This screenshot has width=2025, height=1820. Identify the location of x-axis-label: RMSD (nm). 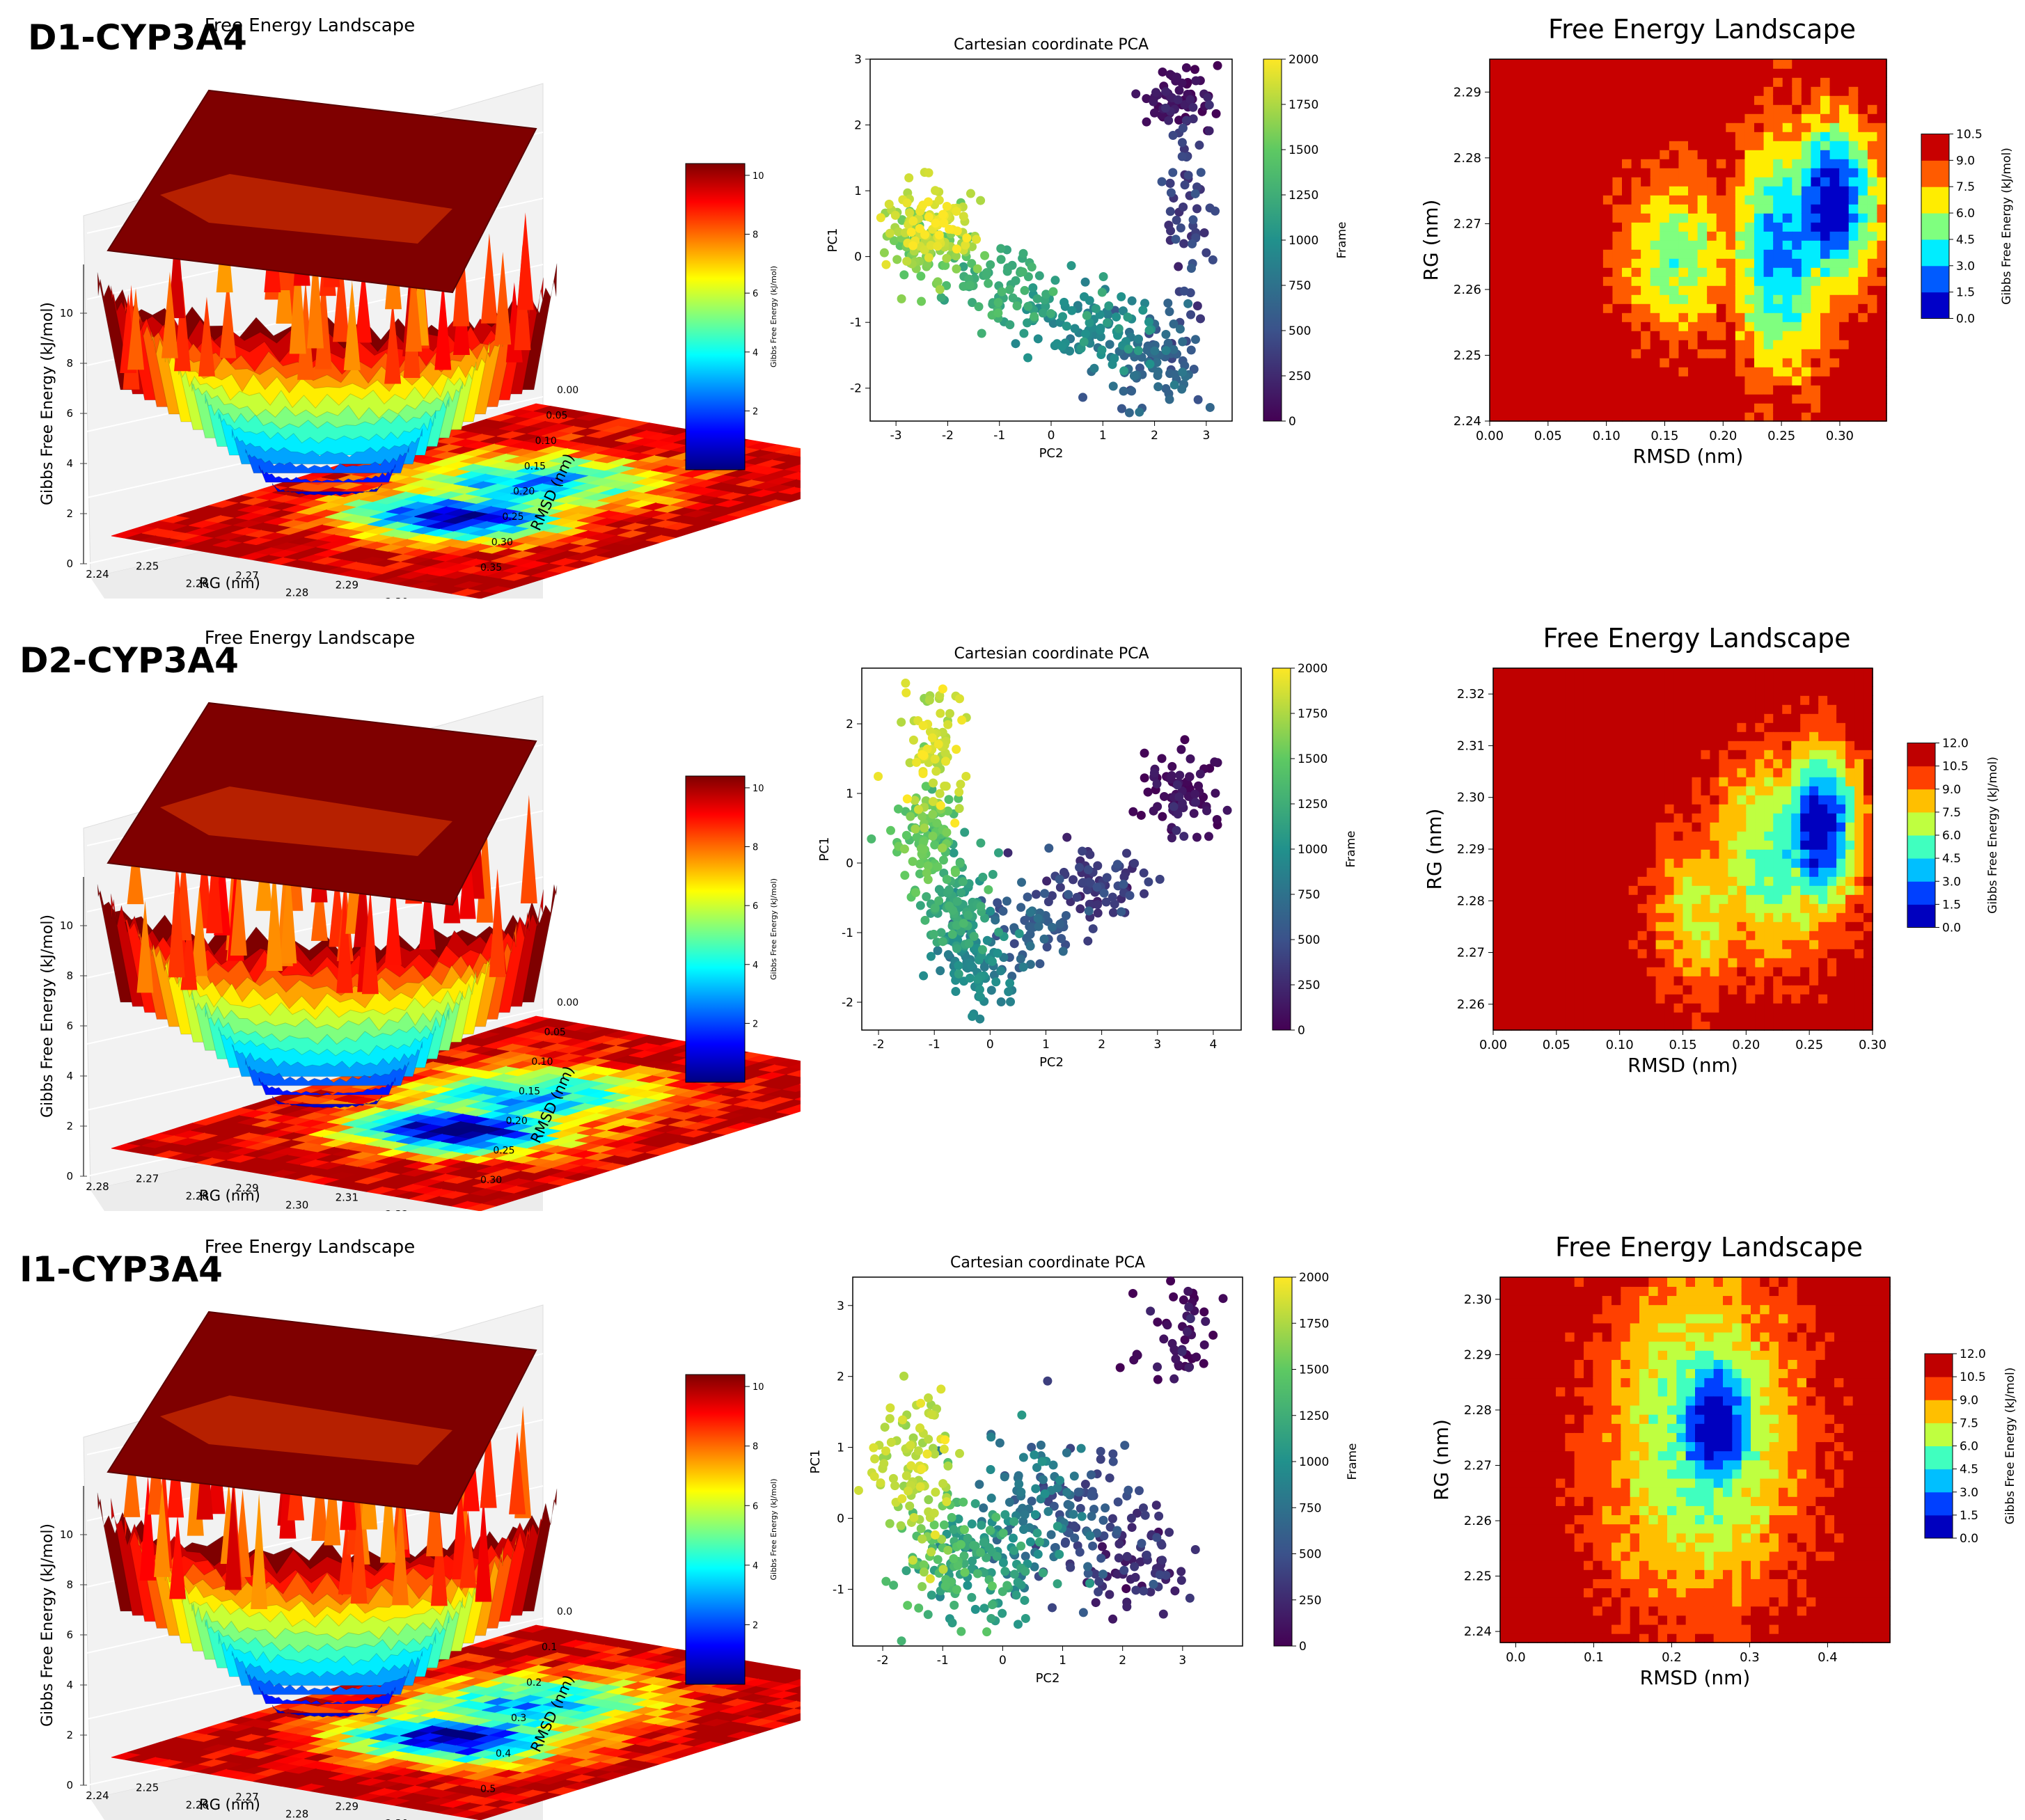
(1695, 1677).